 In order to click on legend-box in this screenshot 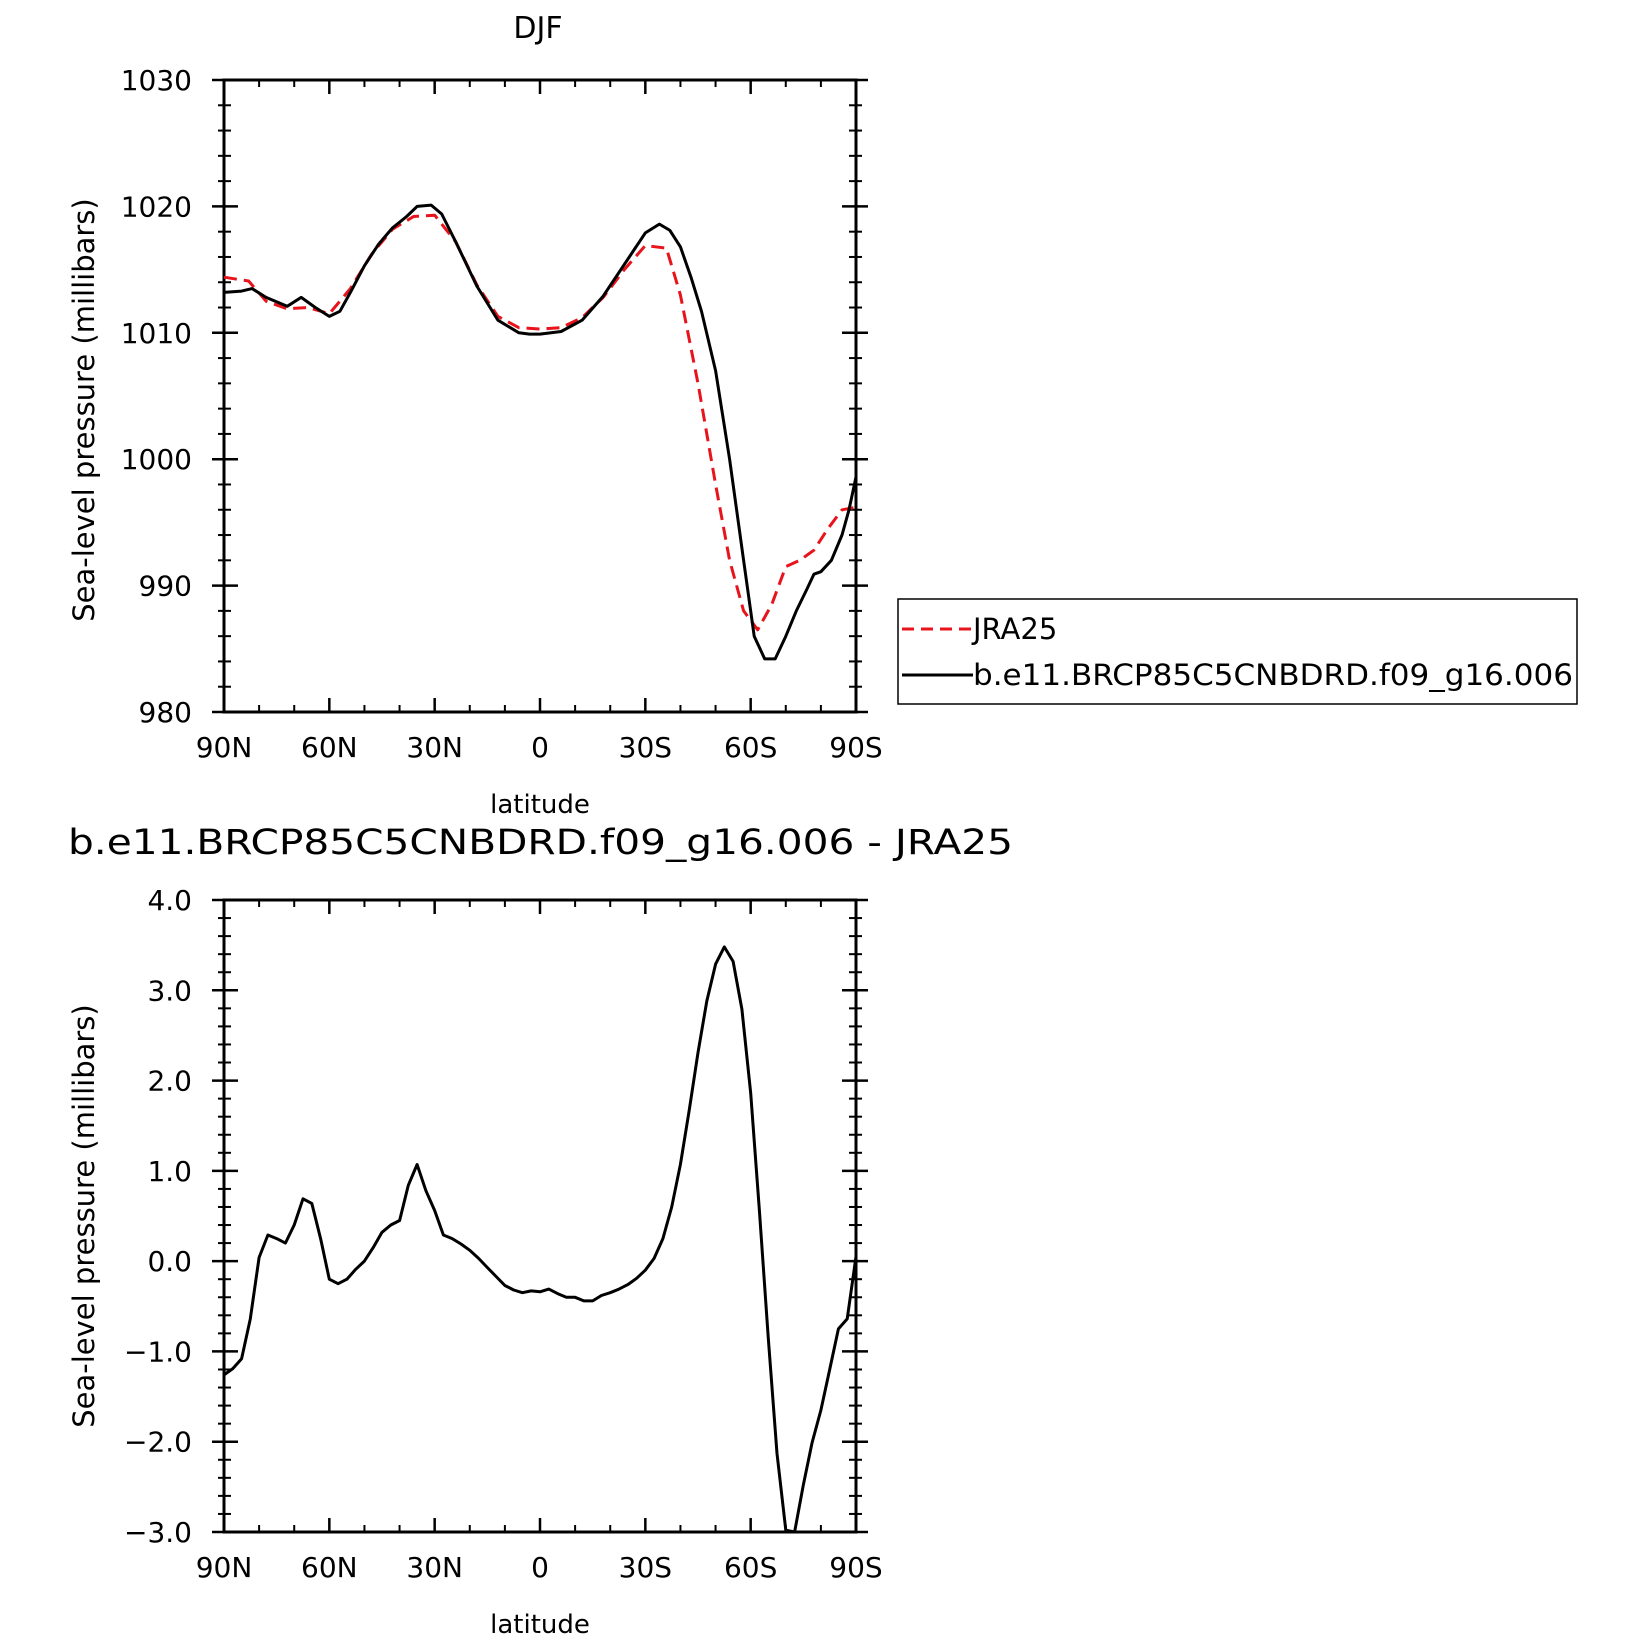, I will do `click(1237, 651)`.